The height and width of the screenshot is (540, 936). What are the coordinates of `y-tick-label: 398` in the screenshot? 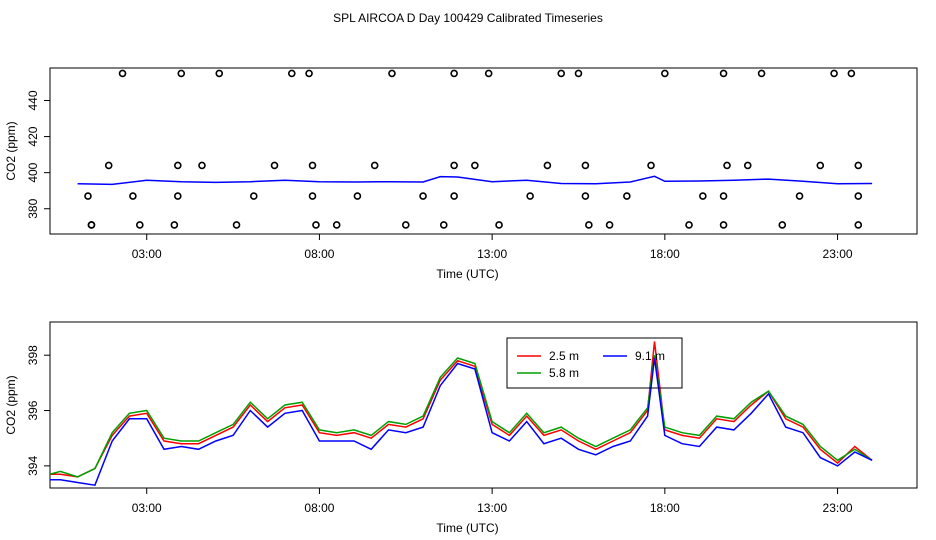 It's located at (33, 355).